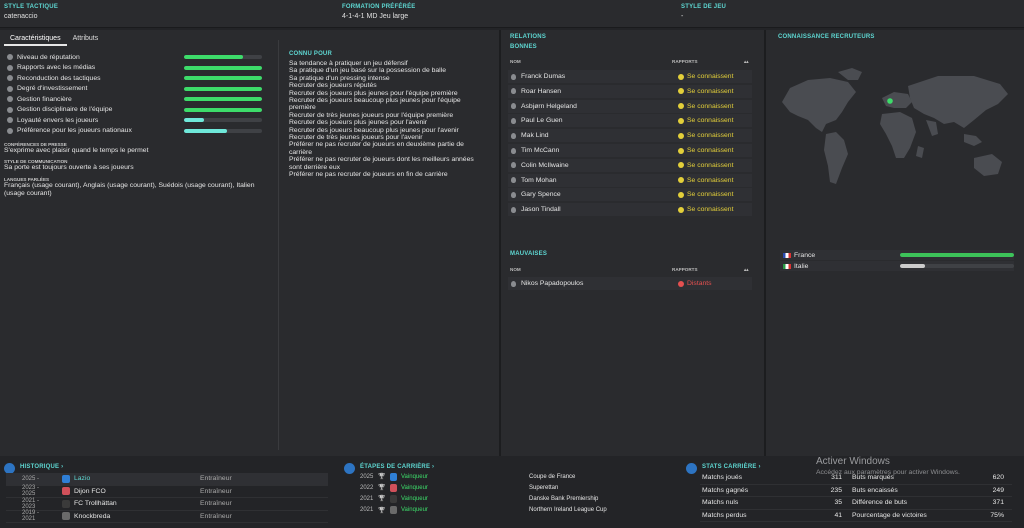 The image size is (1024, 528). Describe the element at coordinates (695, 283) in the screenshot. I see `relation-status: Distants` at that location.